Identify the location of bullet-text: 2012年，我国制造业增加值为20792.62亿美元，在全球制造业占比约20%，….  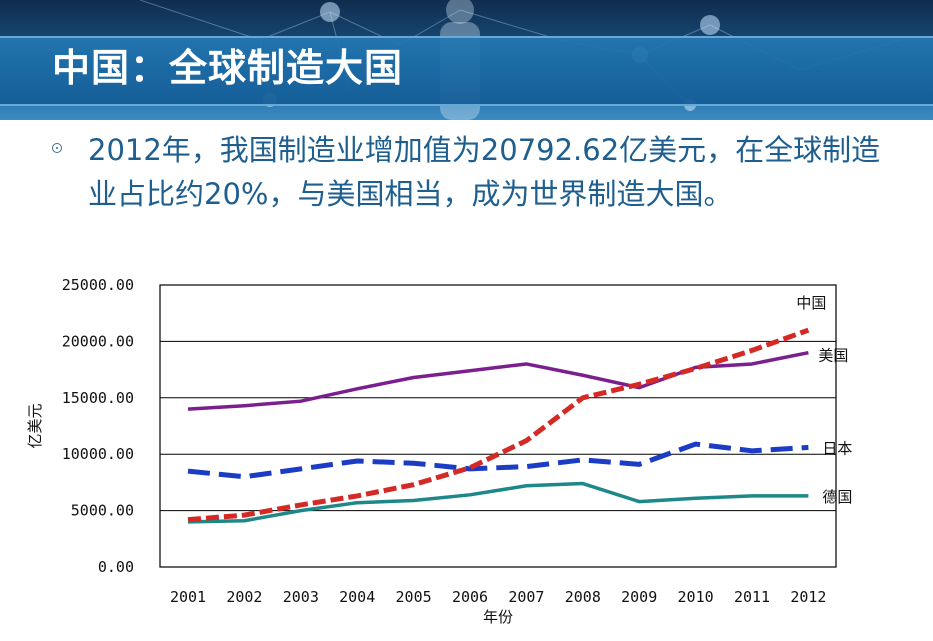
(484, 172).